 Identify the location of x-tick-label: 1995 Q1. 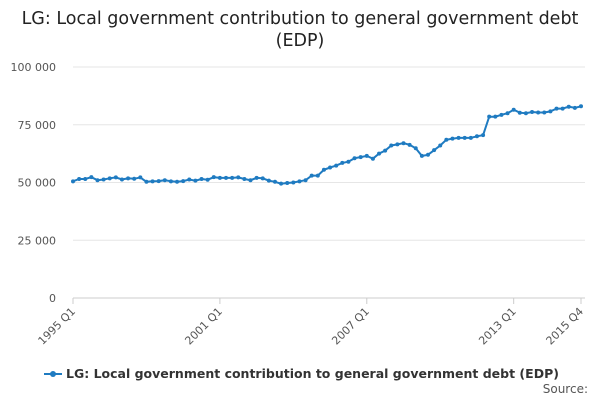
(57, 326).